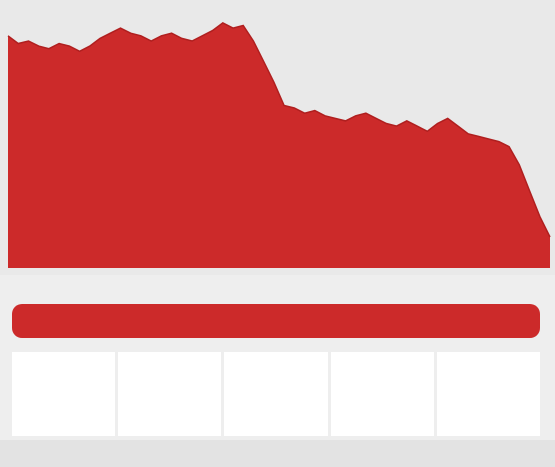 This screenshot has height=467, width=555. I want to click on table-header-bar, so click(276, 321).